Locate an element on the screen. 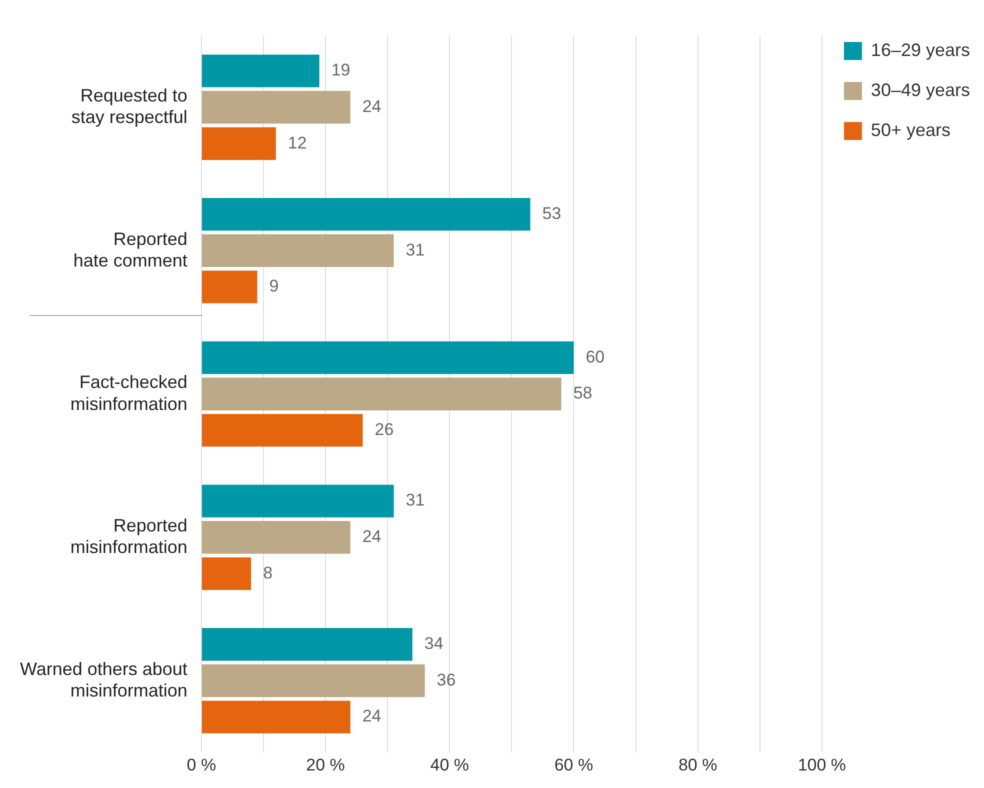  data-label: 58 is located at coordinates (582, 393).